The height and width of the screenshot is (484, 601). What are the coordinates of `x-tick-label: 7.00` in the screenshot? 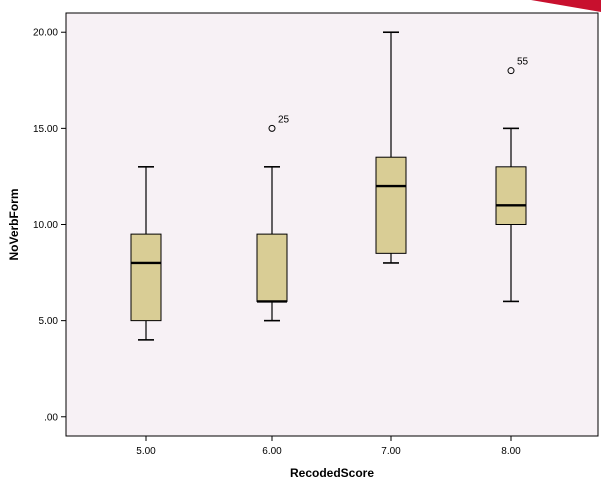 It's located at (391, 451).